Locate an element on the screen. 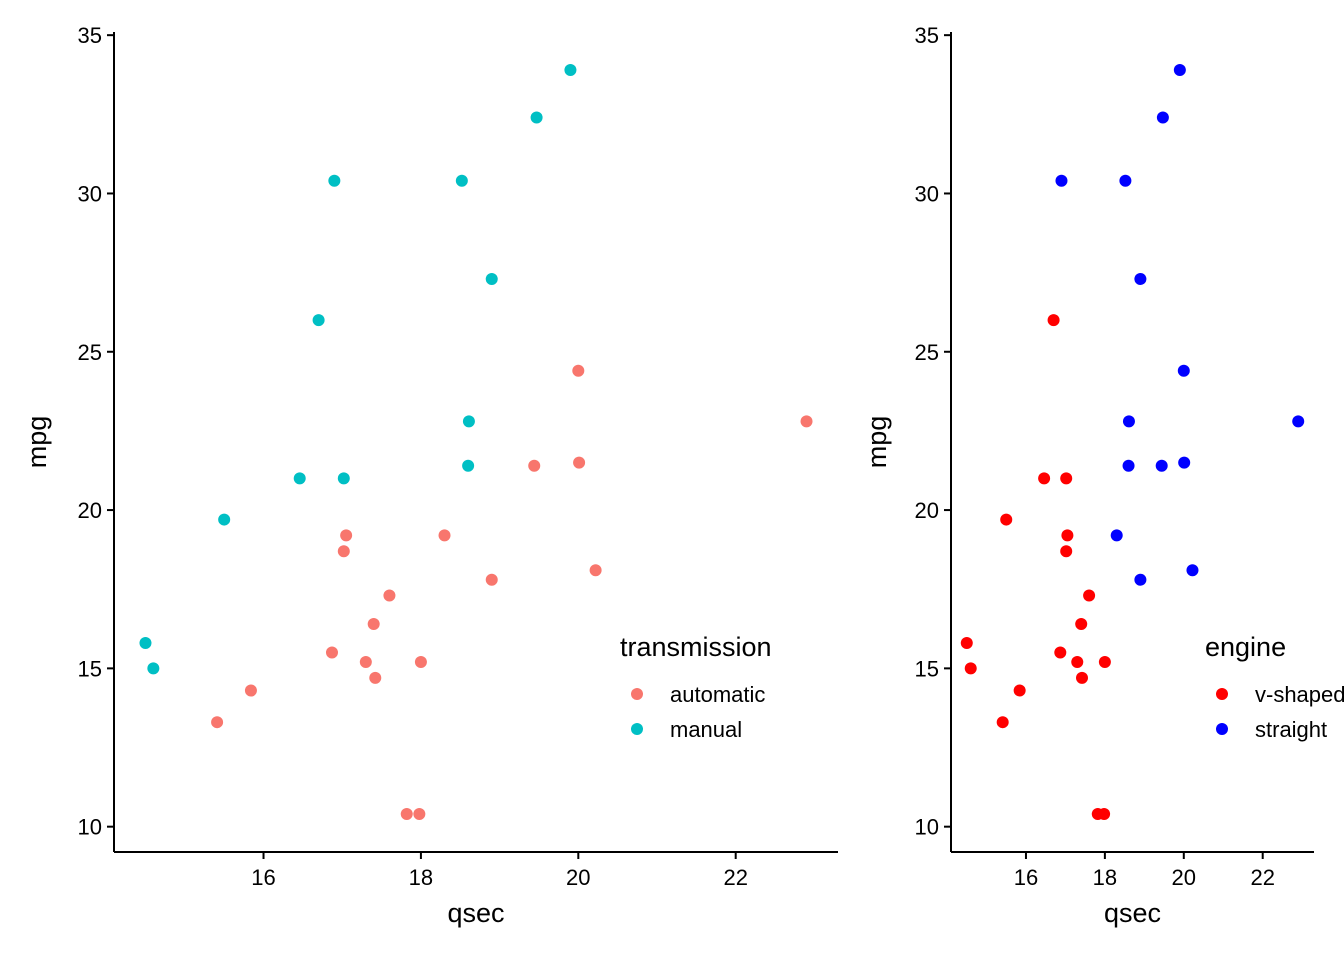 The width and height of the screenshot is (1344, 960). legend-label: v-shaped is located at coordinates (1299, 694).